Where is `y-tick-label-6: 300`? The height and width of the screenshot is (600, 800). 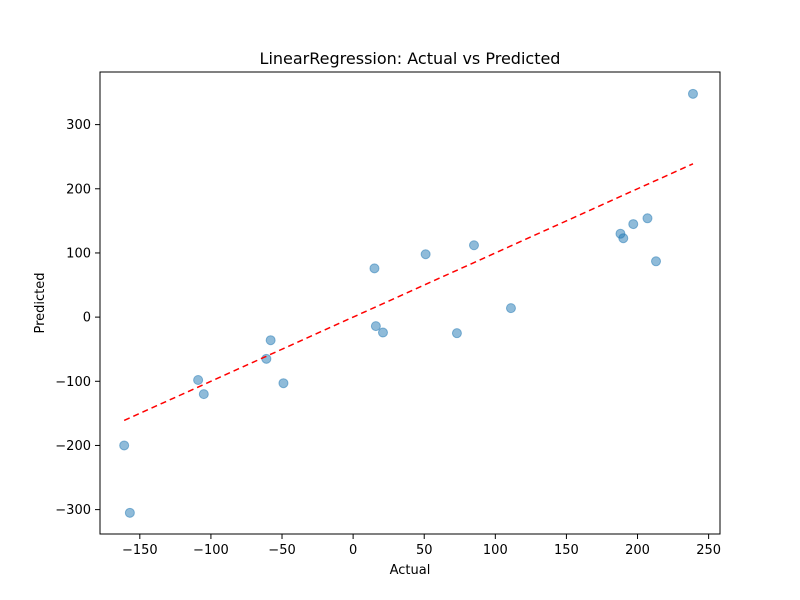 y-tick-label-6: 300 is located at coordinates (78, 125).